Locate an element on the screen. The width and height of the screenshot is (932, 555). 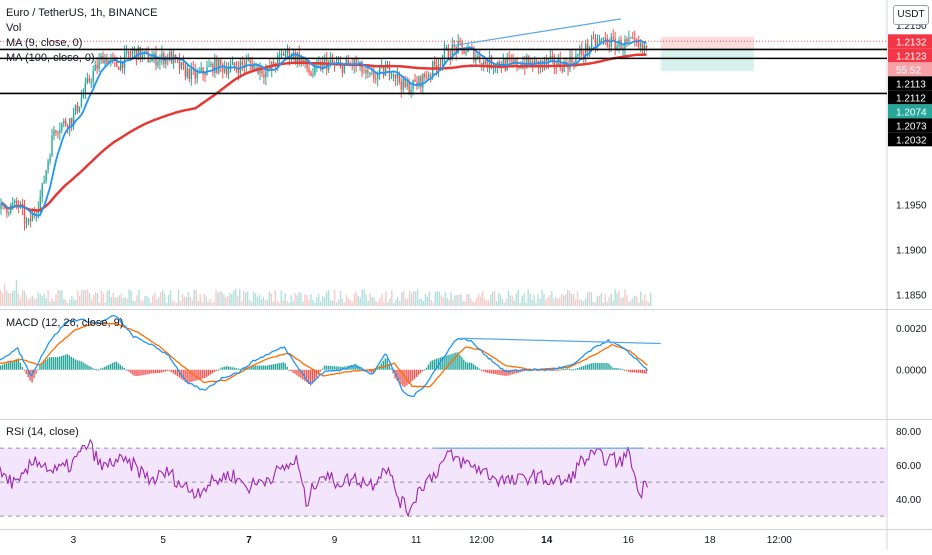
price-tick-label: 1.1950 is located at coordinates (911, 206).